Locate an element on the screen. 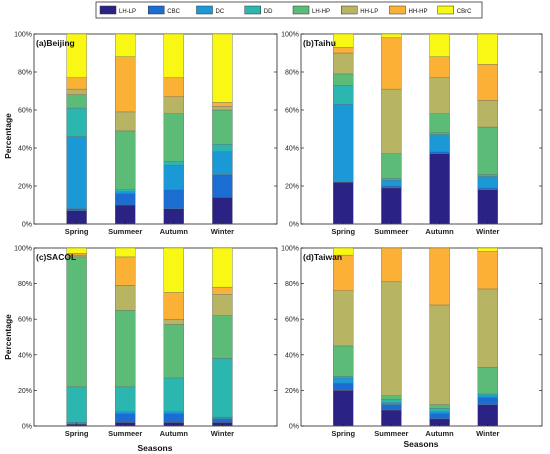  y-axis-label-bottom: Percentage is located at coordinates (8, 337).